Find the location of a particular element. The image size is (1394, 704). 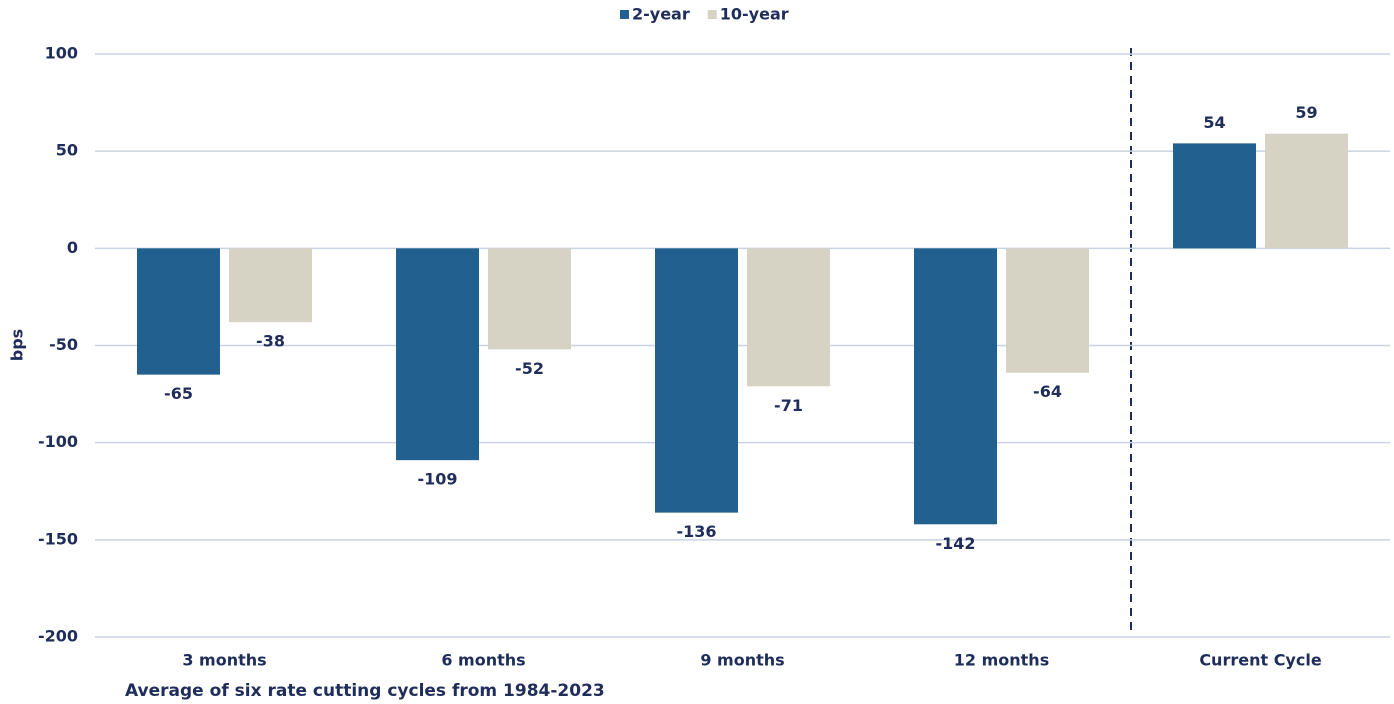

data-label: -52 is located at coordinates (529, 368).